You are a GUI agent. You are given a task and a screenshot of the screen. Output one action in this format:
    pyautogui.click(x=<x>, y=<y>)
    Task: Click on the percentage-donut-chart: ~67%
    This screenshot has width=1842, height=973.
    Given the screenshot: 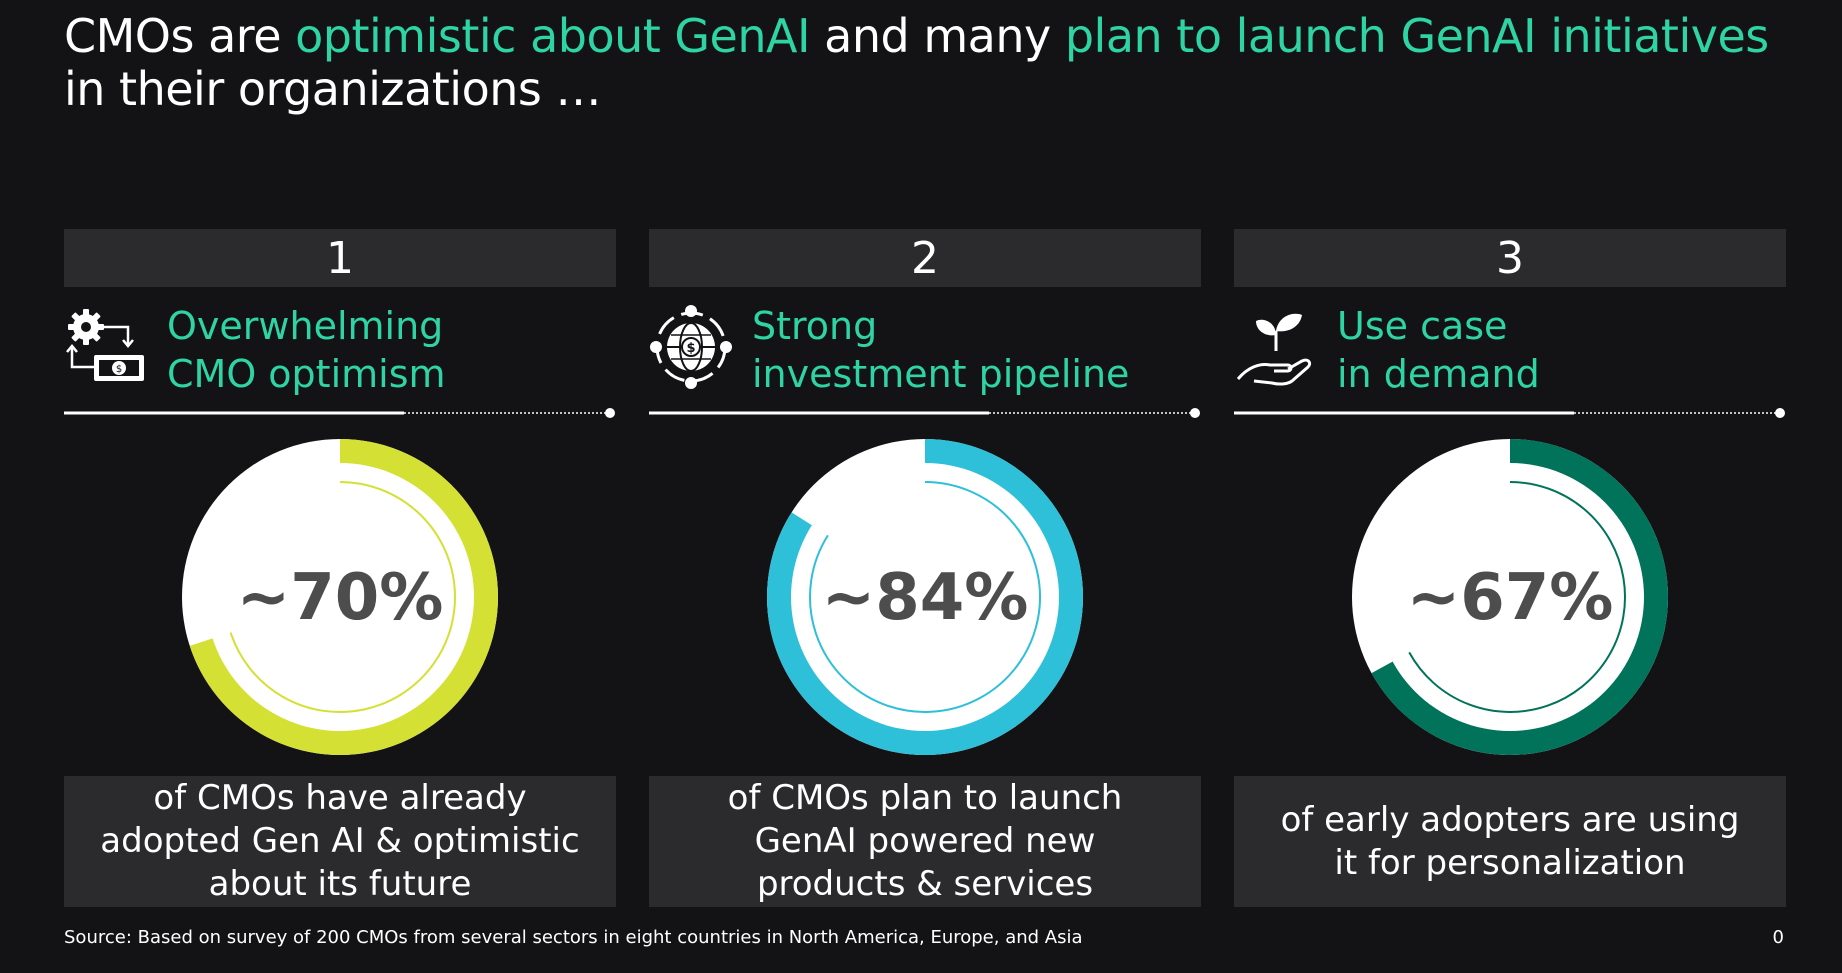 What is the action you would take?
    pyautogui.click(x=1510, y=597)
    